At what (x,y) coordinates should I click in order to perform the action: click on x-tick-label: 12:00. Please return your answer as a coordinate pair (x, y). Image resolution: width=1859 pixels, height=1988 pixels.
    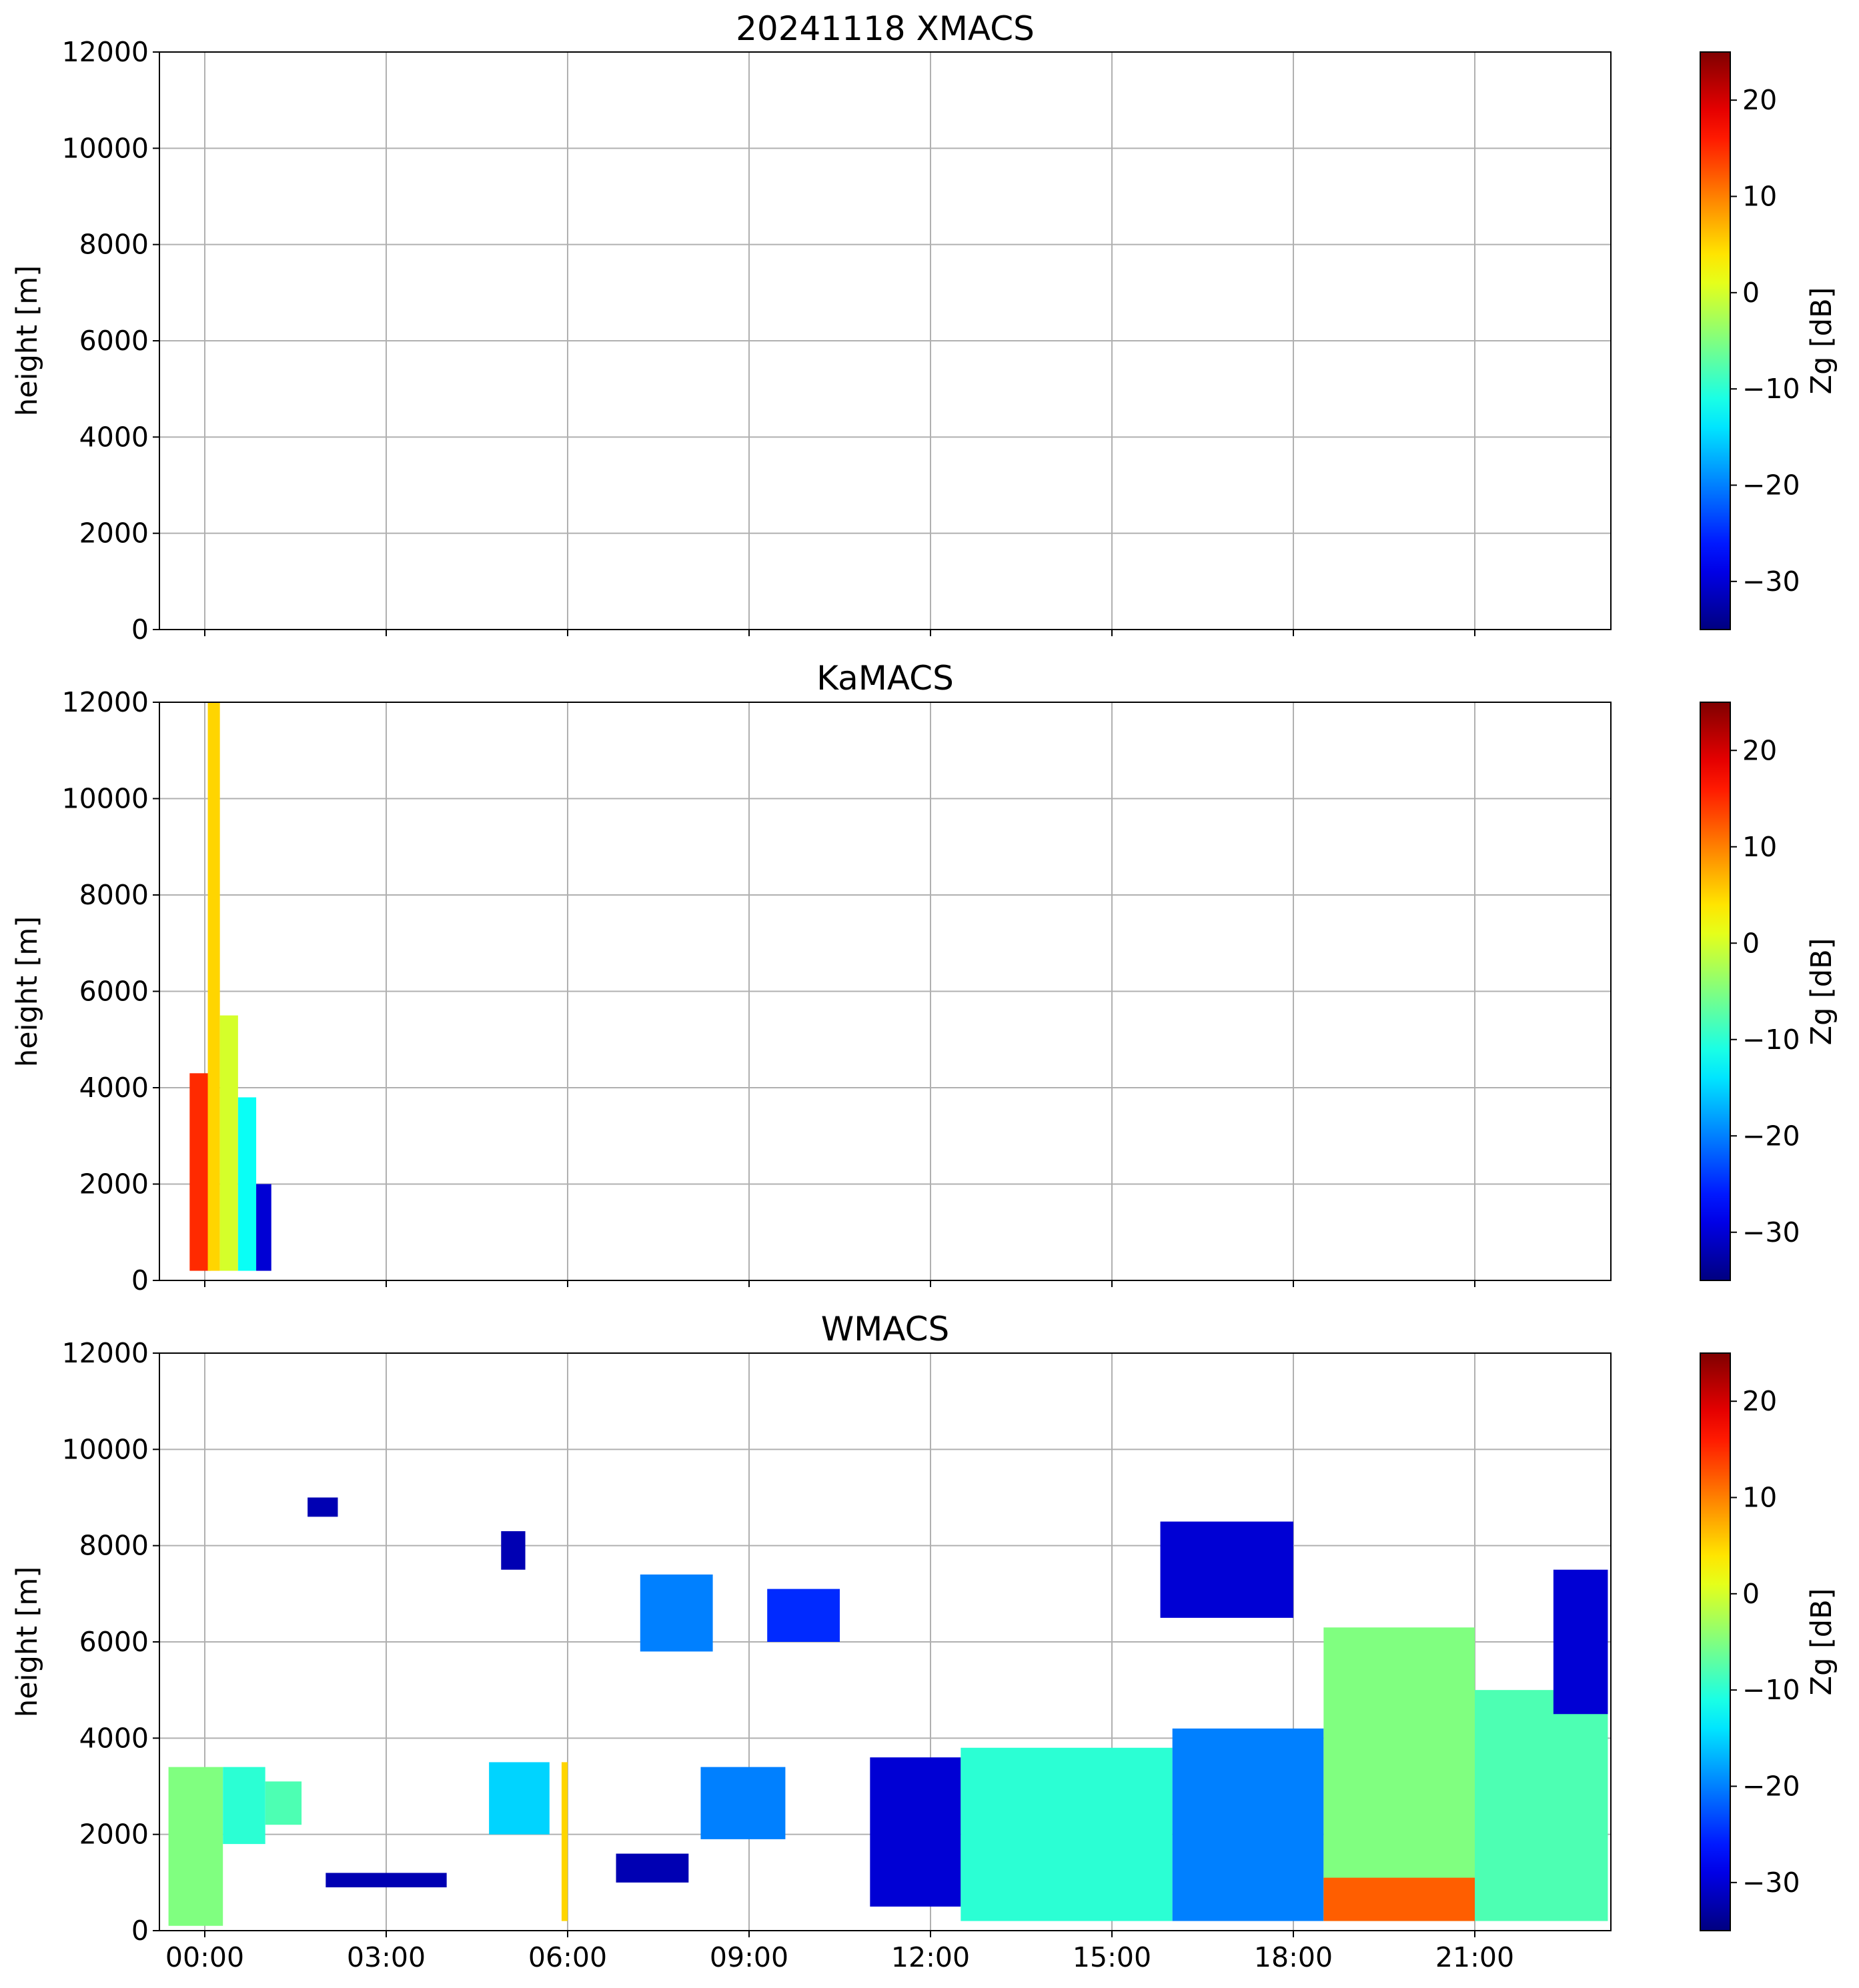
    Looking at the image, I should click on (930, 1957).